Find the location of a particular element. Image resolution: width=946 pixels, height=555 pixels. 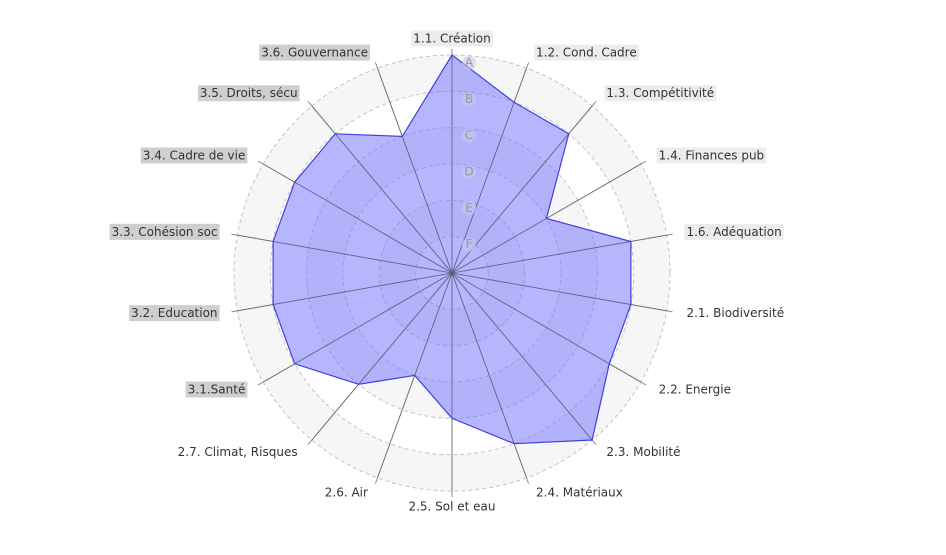

axis-label: 3.3. Cohésion soc is located at coordinates (165, 232).